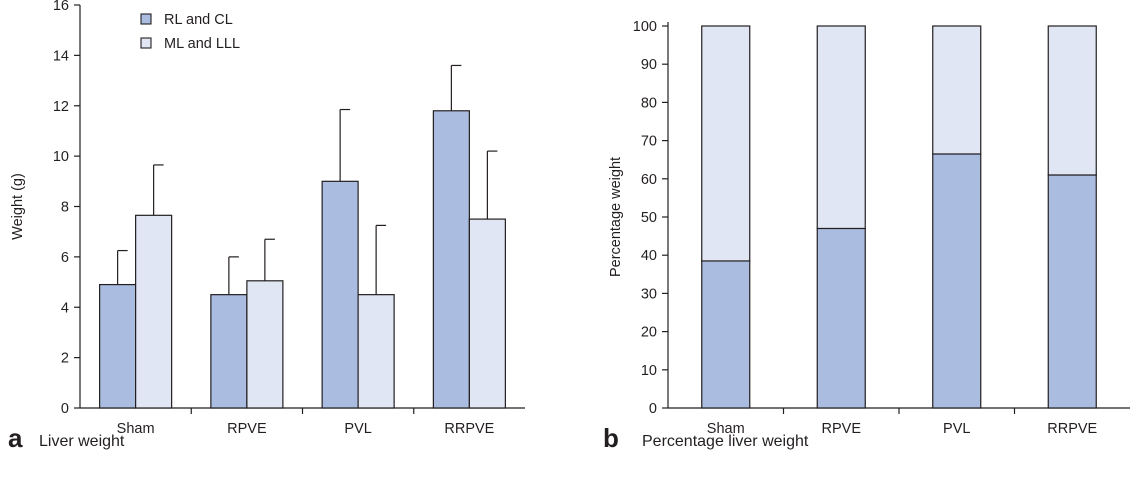 This screenshot has width=1145, height=477. What do you see at coordinates (18, 206) in the screenshot?
I see `y-axis-title: Weight (g)` at bounding box center [18, 206].